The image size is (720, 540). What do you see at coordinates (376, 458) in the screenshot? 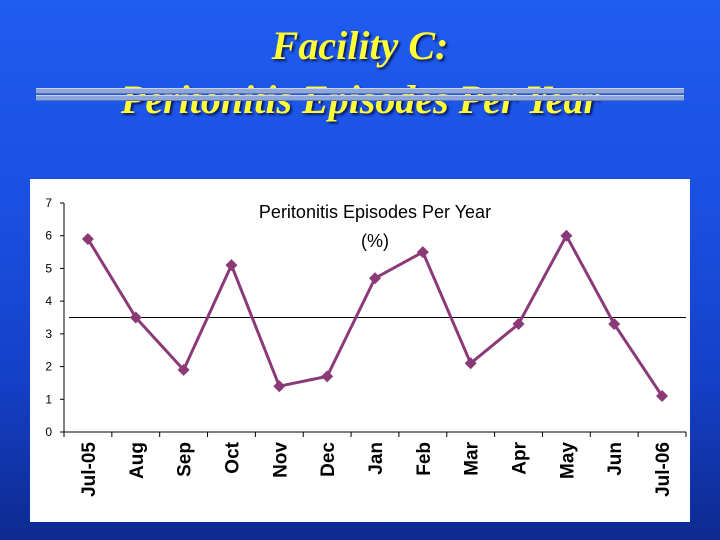
I see `x-tick-label: Jan` at bounding box center [376, 458].